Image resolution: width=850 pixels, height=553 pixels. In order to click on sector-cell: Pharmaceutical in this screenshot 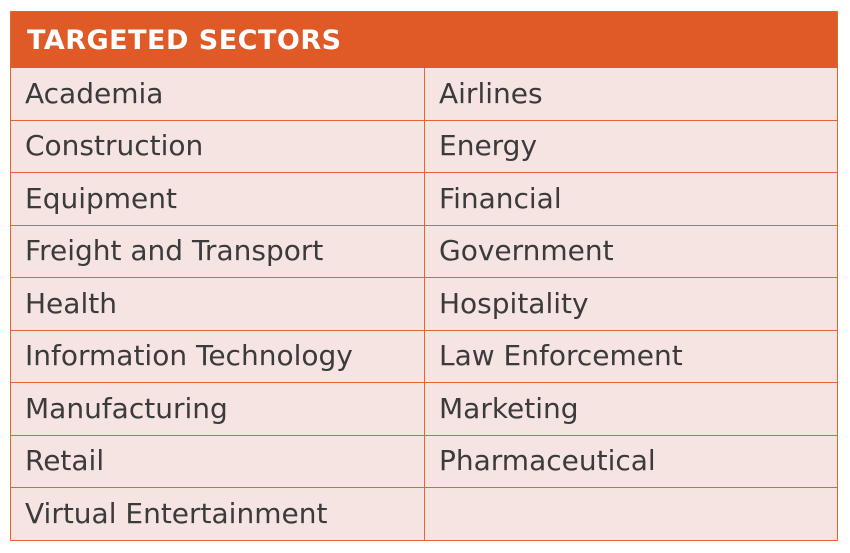, I will do `click(631, 462)`.